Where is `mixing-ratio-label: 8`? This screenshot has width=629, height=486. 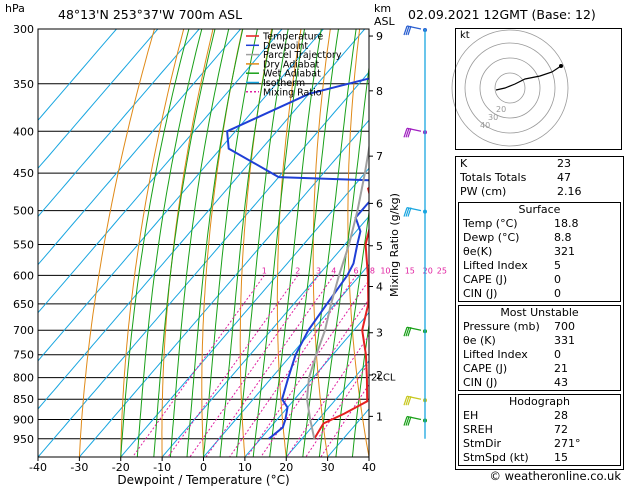
mixing-ratio-label: 8 is located at coordinates (372, 270).